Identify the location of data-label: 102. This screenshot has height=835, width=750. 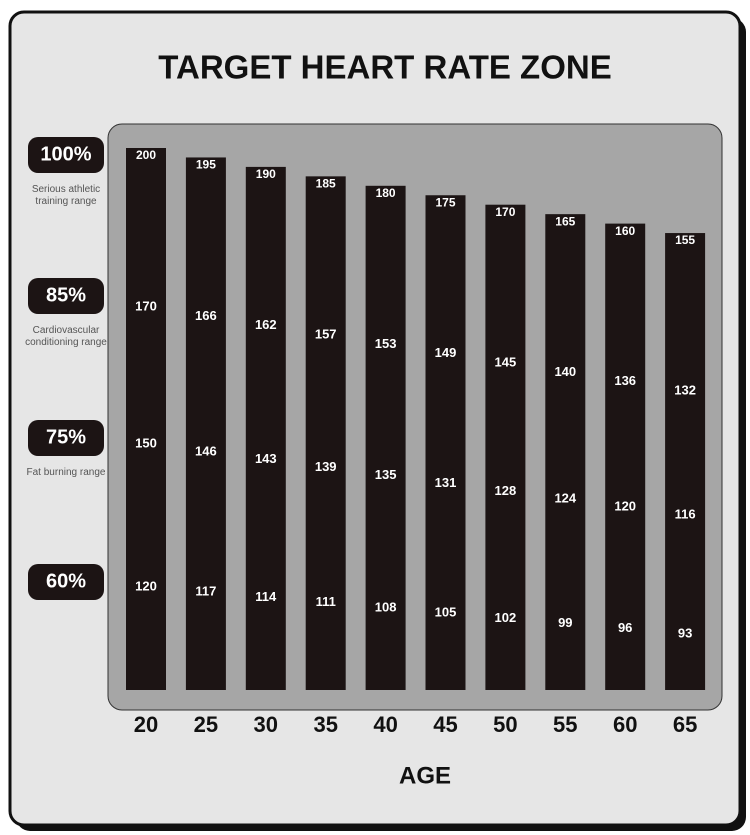
(506, 617).